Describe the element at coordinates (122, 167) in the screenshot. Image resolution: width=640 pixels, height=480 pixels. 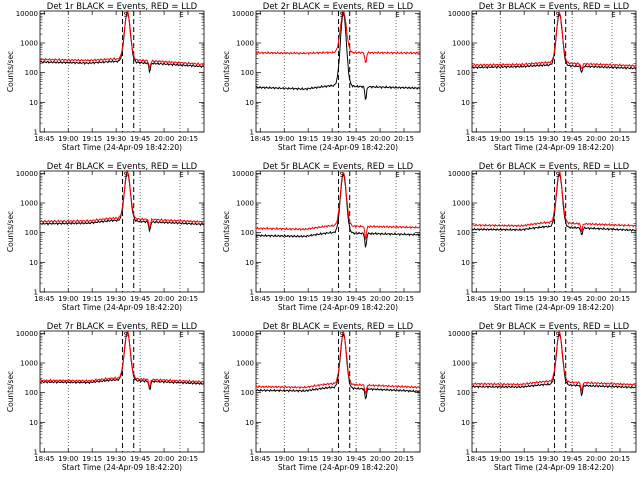
I see `chart-title: Det 4r BLACK = Events, RED = LLD` at that location.